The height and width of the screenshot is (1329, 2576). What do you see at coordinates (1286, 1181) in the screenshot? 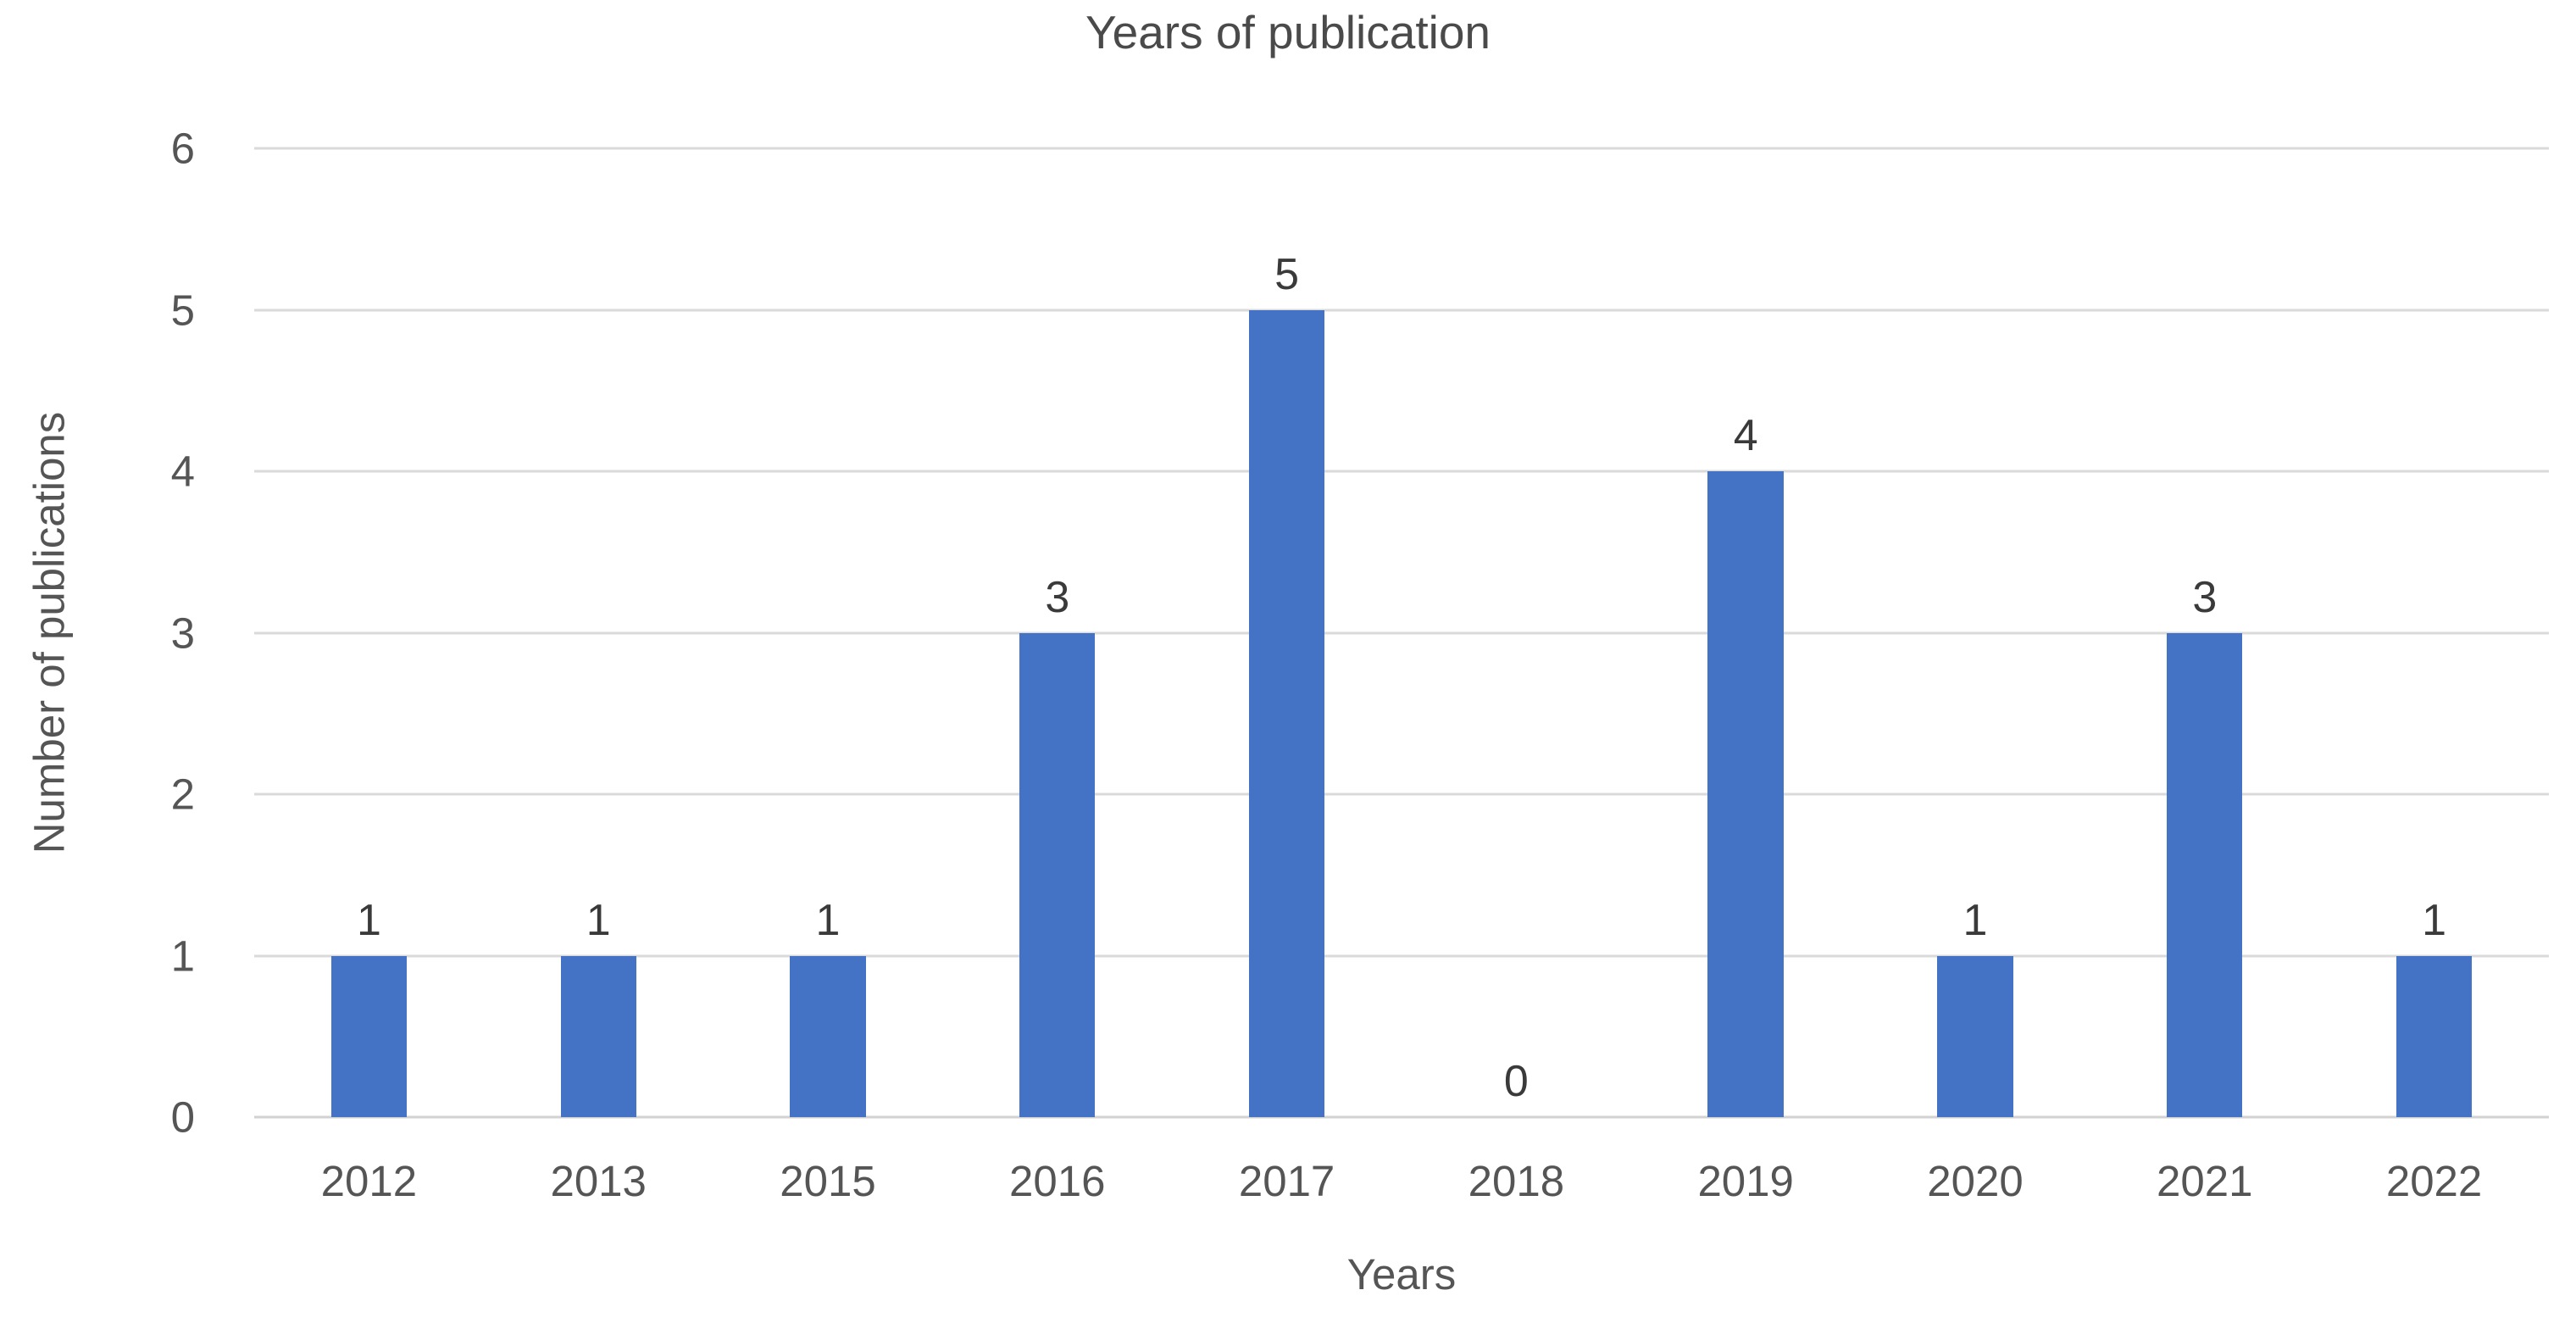
I see `x-tick-label: 2017` at bounding box center [1286, 1181].